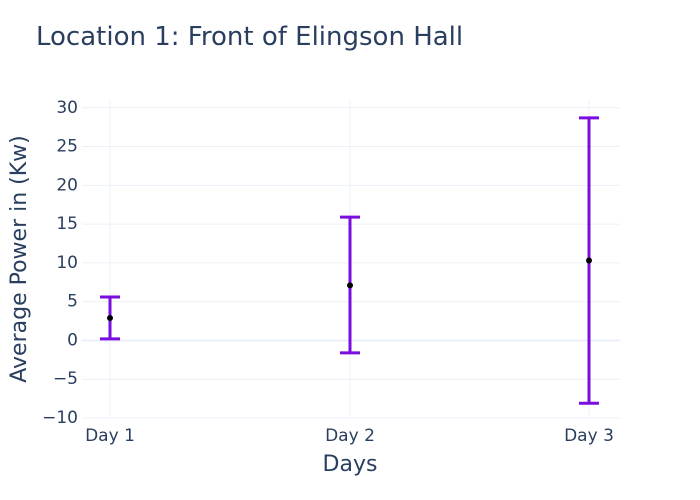 The height and width of the screenshot is (500, 700). I want to click on y-tick-label: 15, so click(67, 224).